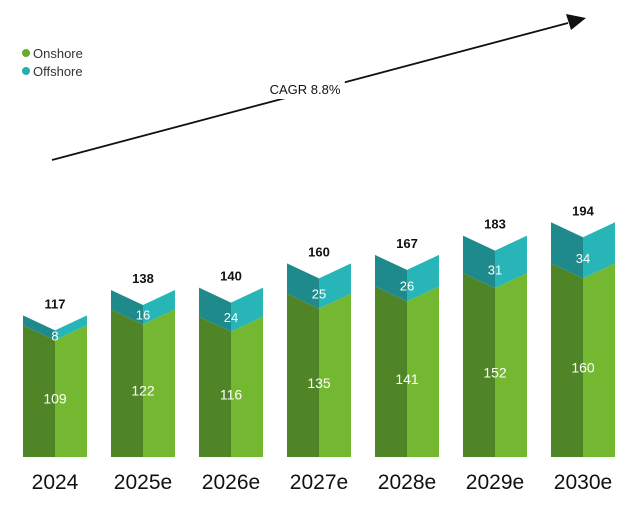 The width and height of the screenshot is (636, 508). Describe the element at coordinates (143, 278) in the screenshot. I see `label-total-2025e: 138` at that location.